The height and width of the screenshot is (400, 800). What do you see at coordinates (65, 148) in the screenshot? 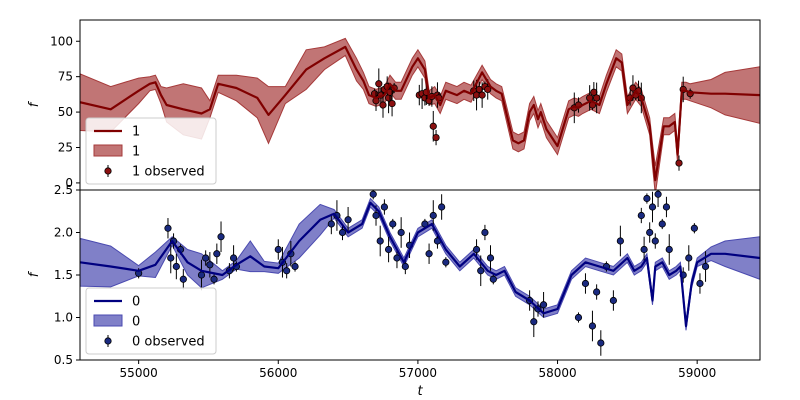
I see `y-tick-label: 25` at bounding box center [65, 148].